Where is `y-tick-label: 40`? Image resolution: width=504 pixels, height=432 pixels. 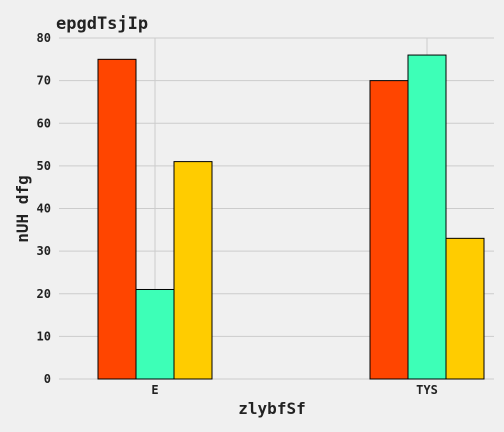
y-tick-label: 40 is located at coordinates (44, 209).